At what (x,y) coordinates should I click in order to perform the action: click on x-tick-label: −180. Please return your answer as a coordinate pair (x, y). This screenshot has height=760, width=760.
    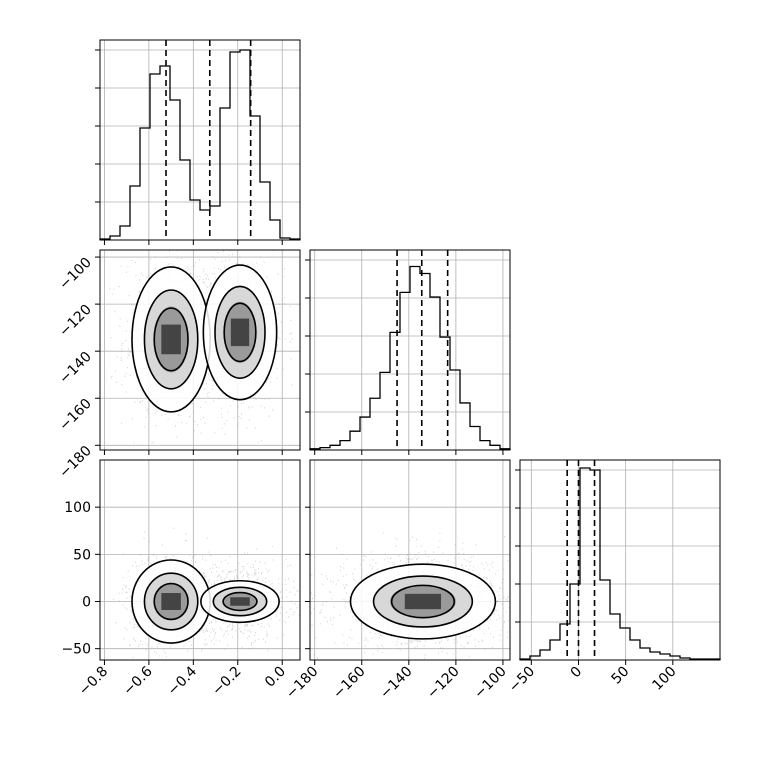
    Looking at the image, I should click on (302, 683).